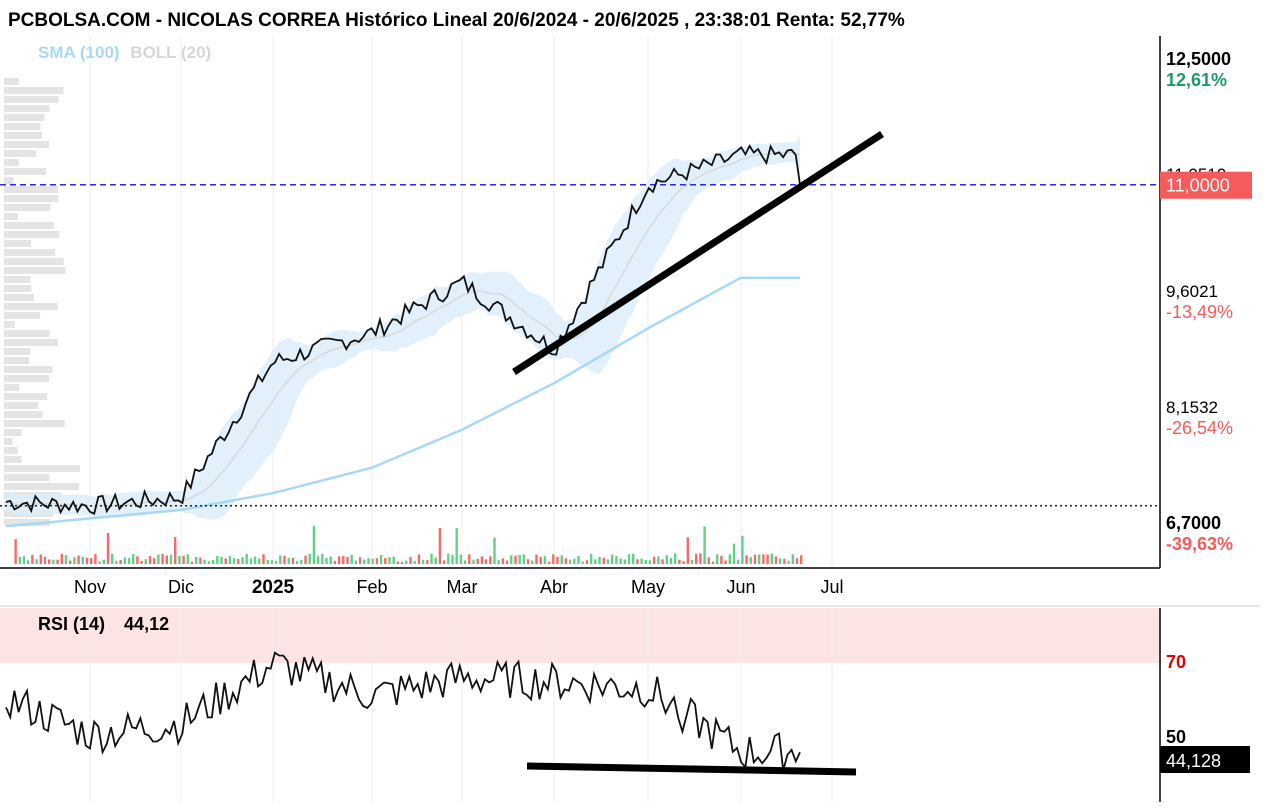  What do you see at coordinates (71, 624) in the screenshot?
I see `rsi-label: RSI (14)` at bounding box center [71, 624].